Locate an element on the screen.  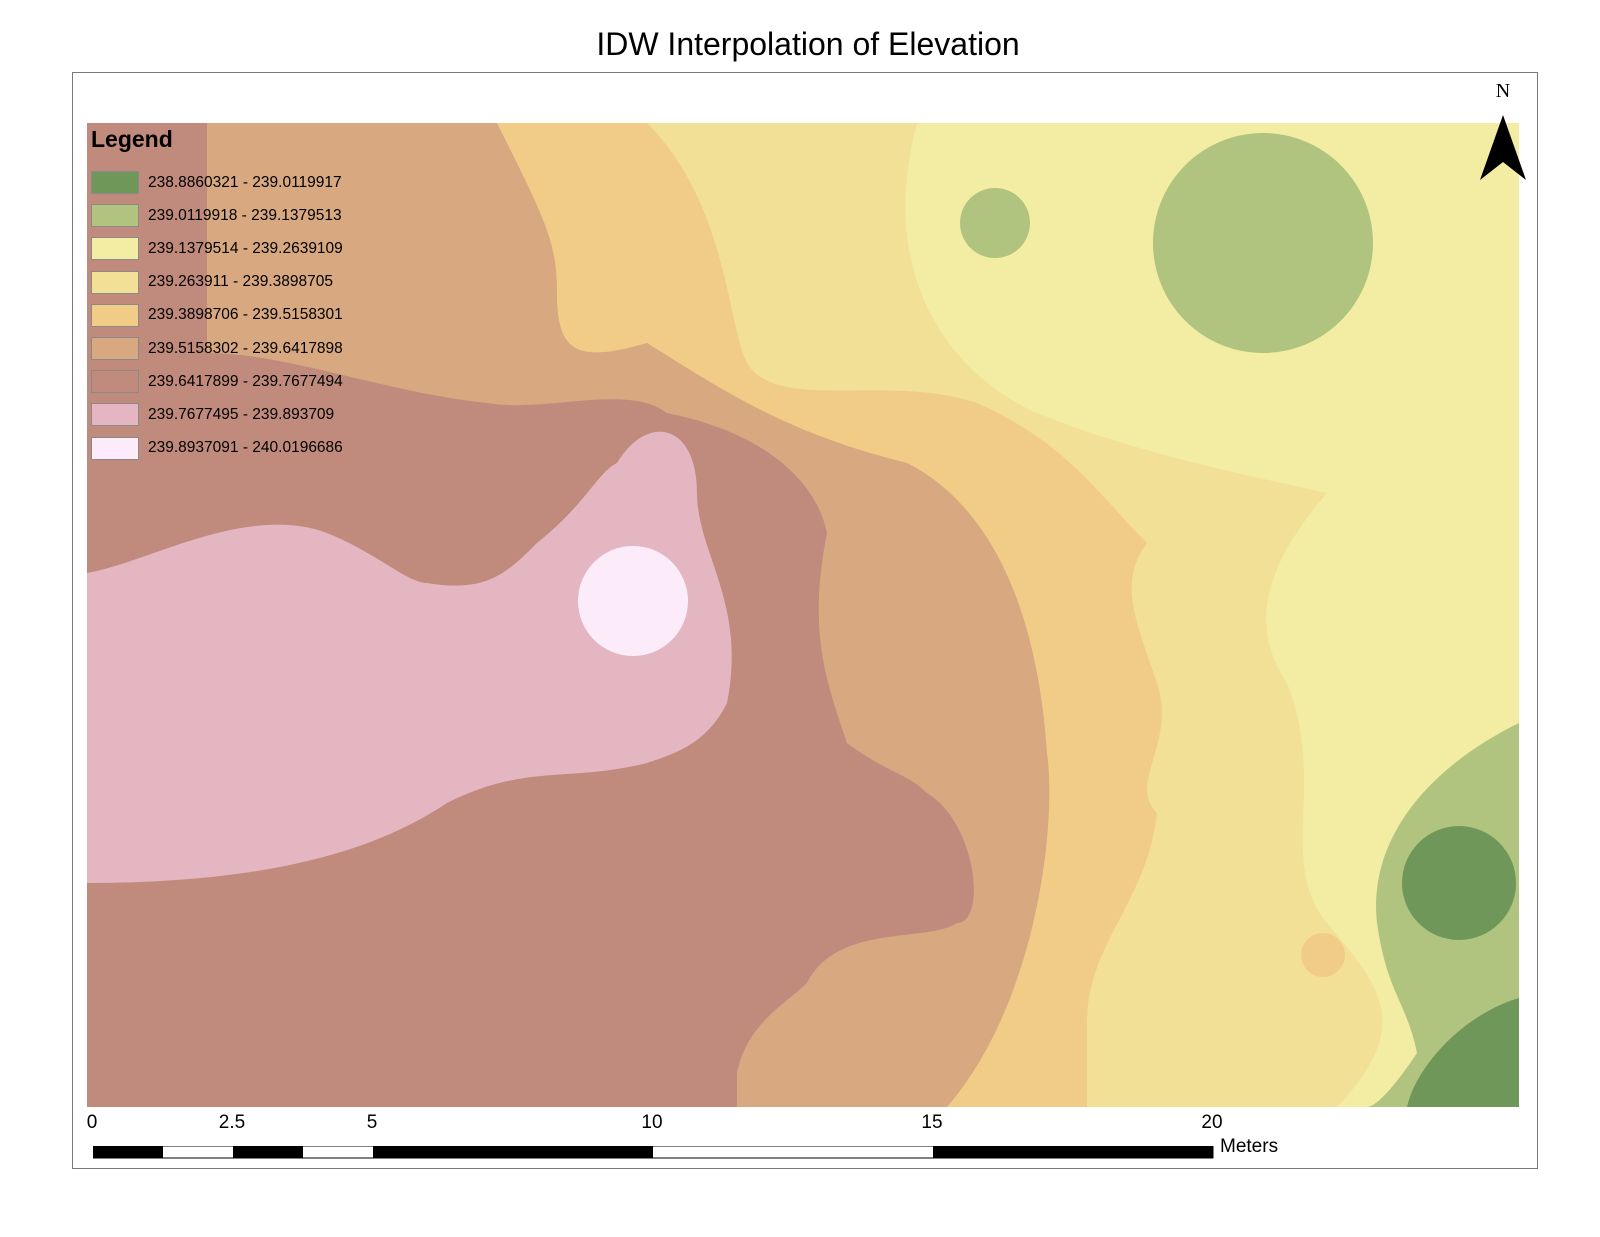
legend-item: 239.8937091 - 240.0196686 is located at coordinates (217, 448).